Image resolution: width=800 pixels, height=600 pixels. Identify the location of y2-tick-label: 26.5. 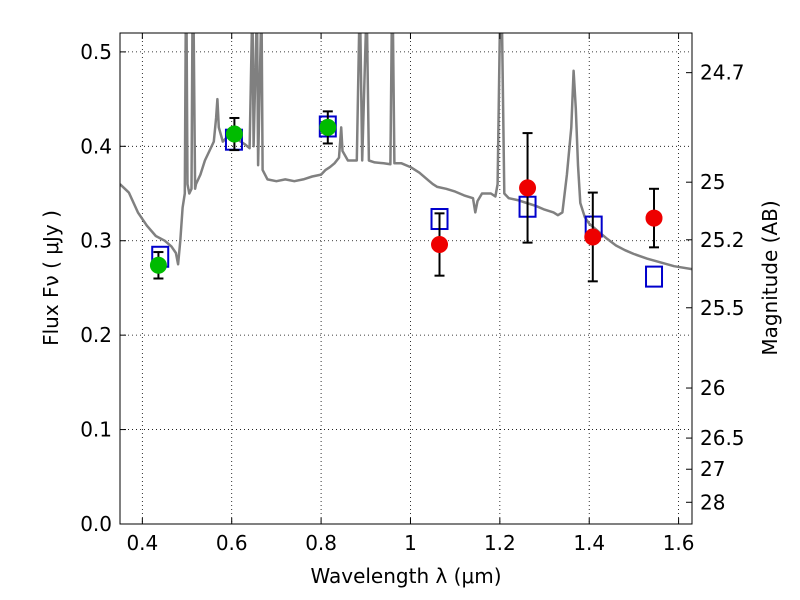
(722, 438).